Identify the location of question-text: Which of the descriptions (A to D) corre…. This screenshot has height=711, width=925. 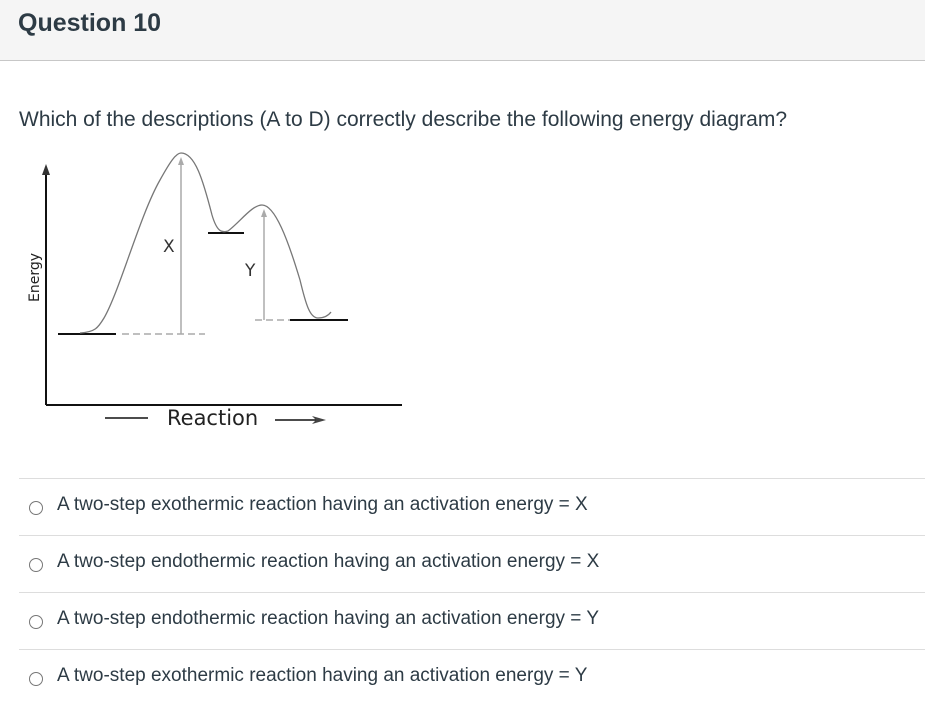
(403, 119).